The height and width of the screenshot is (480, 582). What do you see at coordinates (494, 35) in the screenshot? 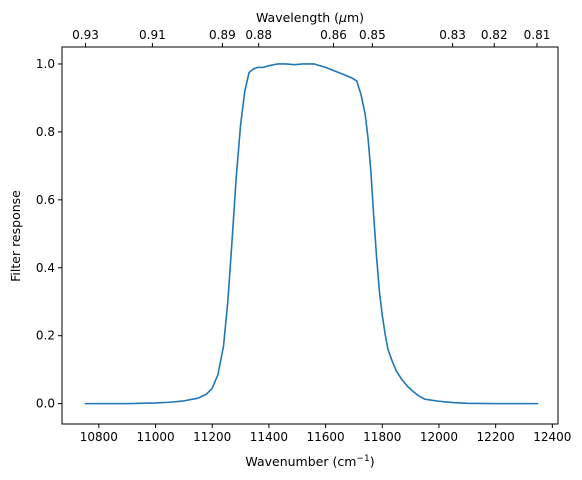
I see `top-tick-label: 0.82` at bounding box center [494, 35].